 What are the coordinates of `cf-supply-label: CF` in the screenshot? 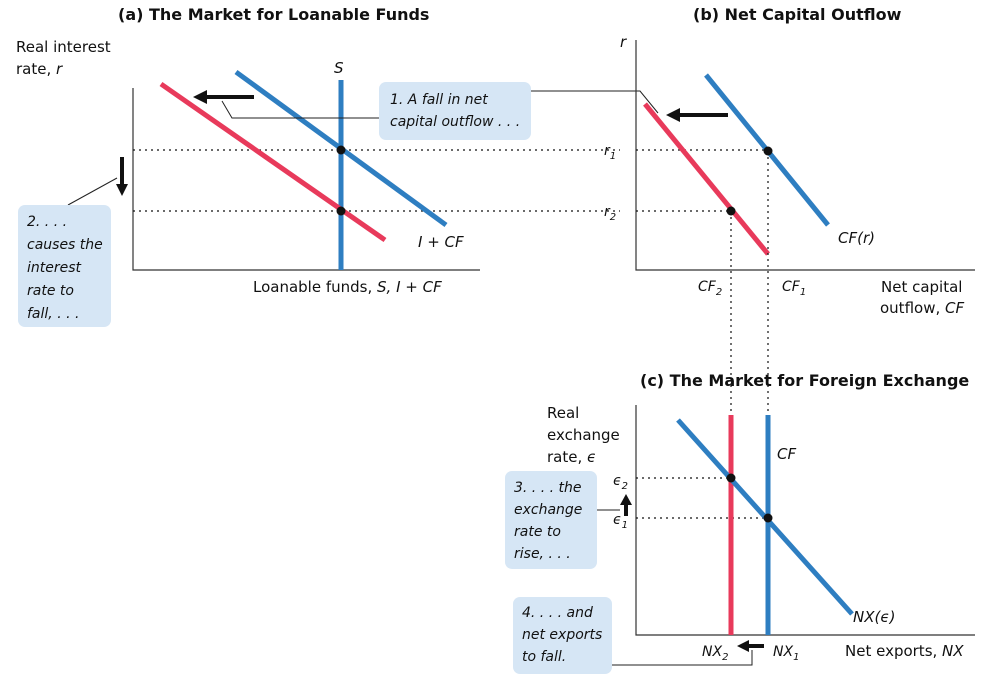 It's located at (786, 454).